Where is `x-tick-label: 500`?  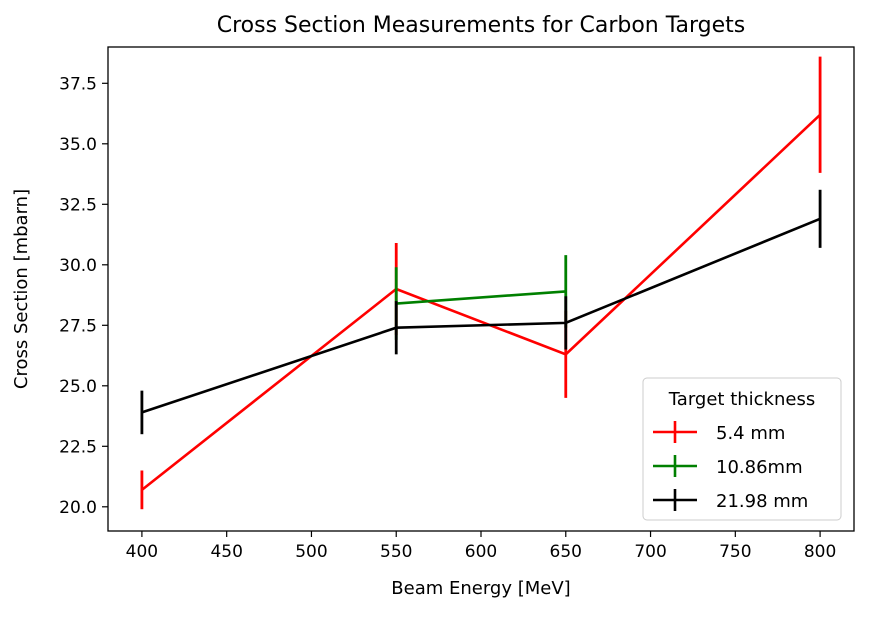 x-tick-label: 500 is located at coordinates (311, 552).